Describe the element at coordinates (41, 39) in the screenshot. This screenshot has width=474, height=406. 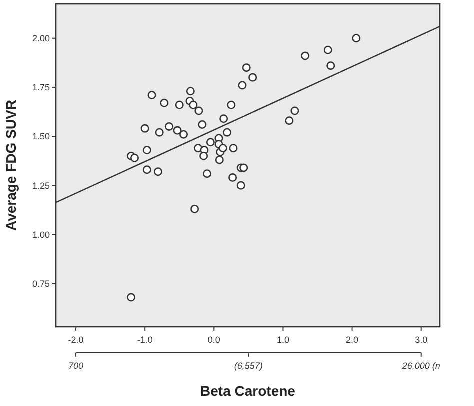
I see `y-tick-label: 2.00` at that location.